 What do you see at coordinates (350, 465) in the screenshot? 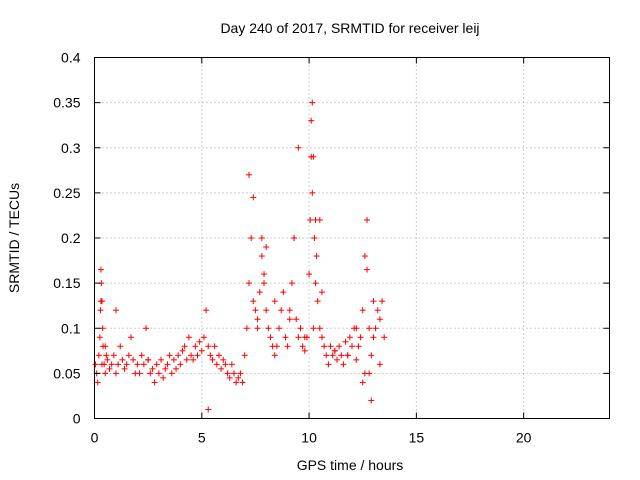
I see `x-axis-label: GPS time / hours` at bounding box center [350, 465].